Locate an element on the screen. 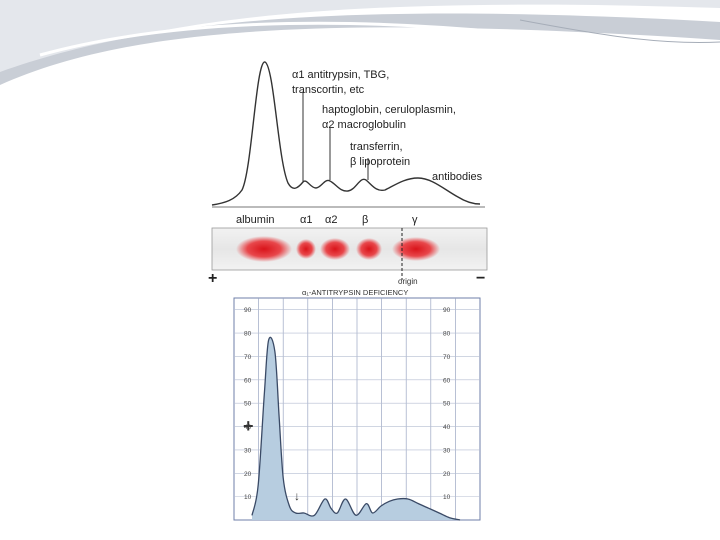 This screenshot has height=540, width=720. y-tick-right-40: 40 is located at coordinates (447, 427).